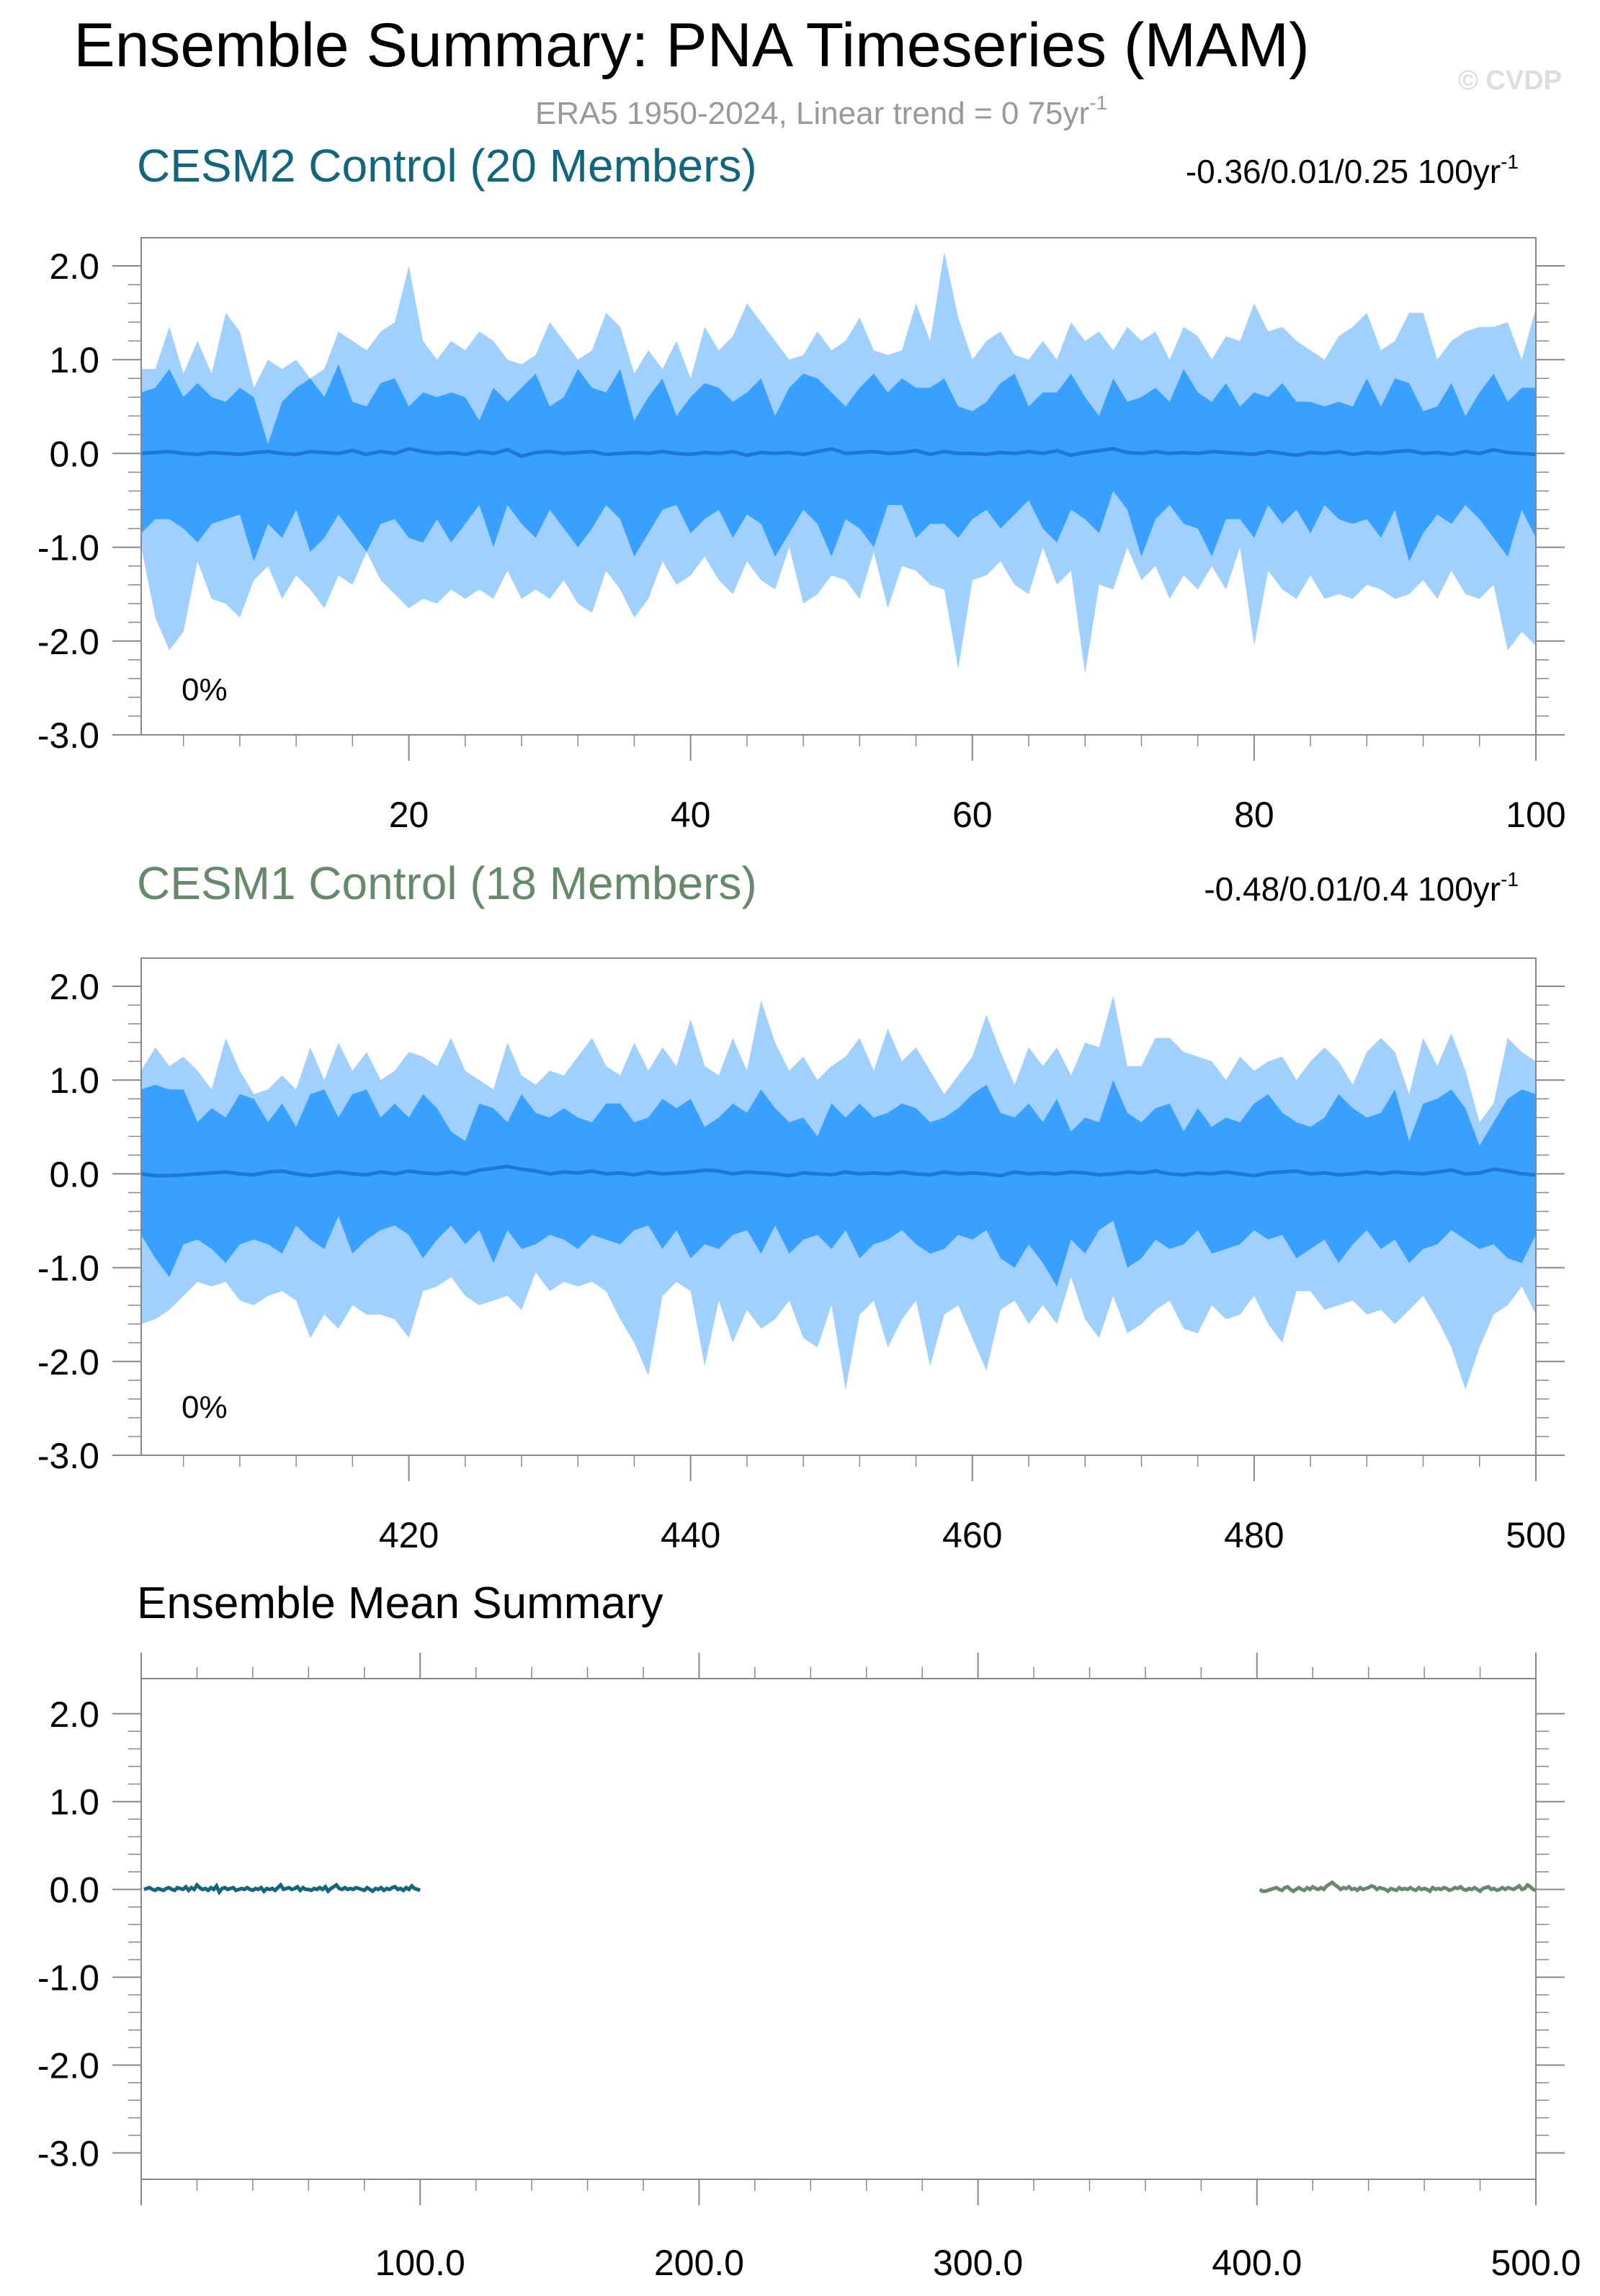 This screenshot has height=2296, width=1600. Describe the element at coordinates (1257, 2263) in the screenshot. I see `xtick-label: 400.0` at that location.